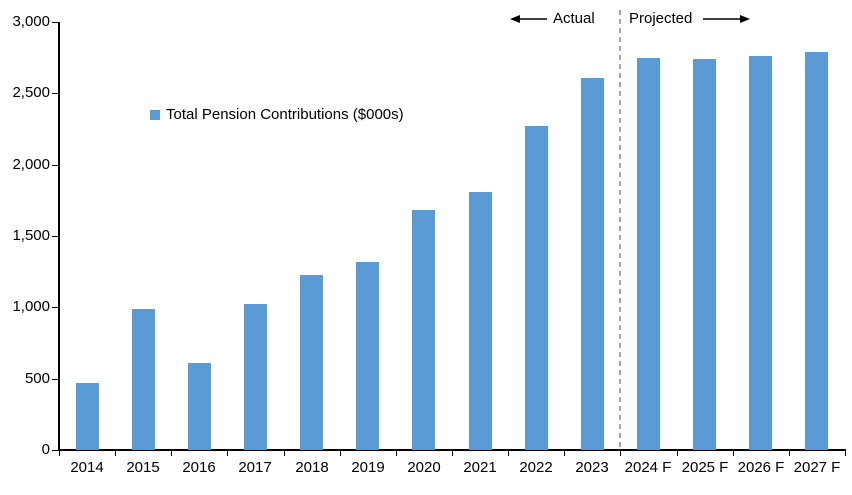 This screenshot has width=852, height=495. What do you see at coordinates (143, 379) in the screenshot?
I see `bar-2015` at bounding box center [143, 379].